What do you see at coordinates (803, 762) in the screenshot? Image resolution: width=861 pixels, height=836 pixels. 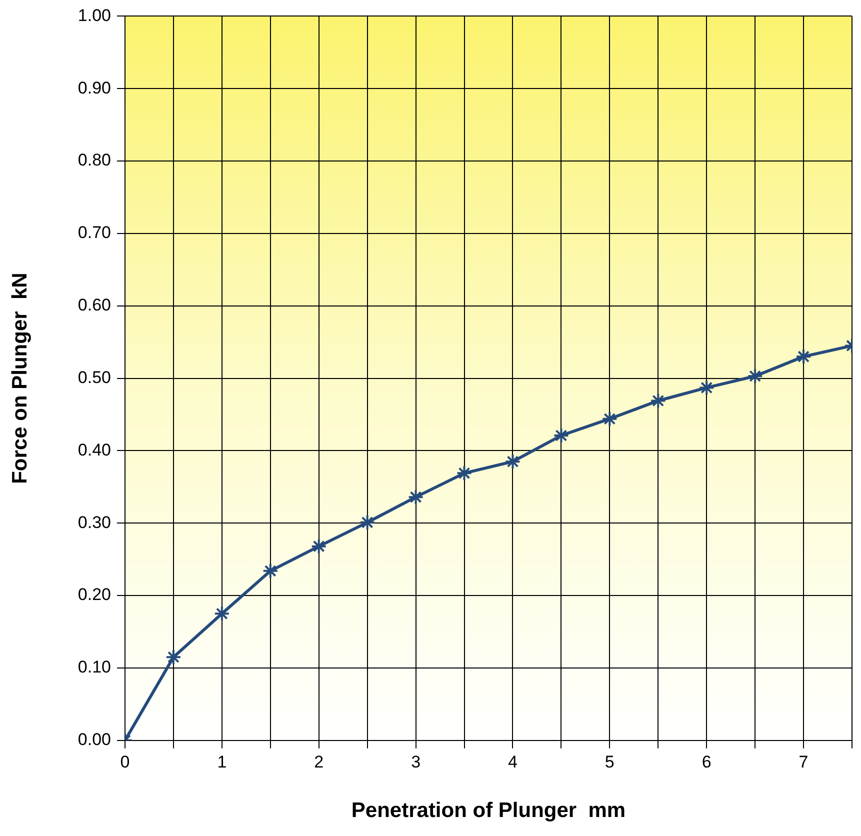 I see `x-tick-label: 7` at bounding box center [803, 762].